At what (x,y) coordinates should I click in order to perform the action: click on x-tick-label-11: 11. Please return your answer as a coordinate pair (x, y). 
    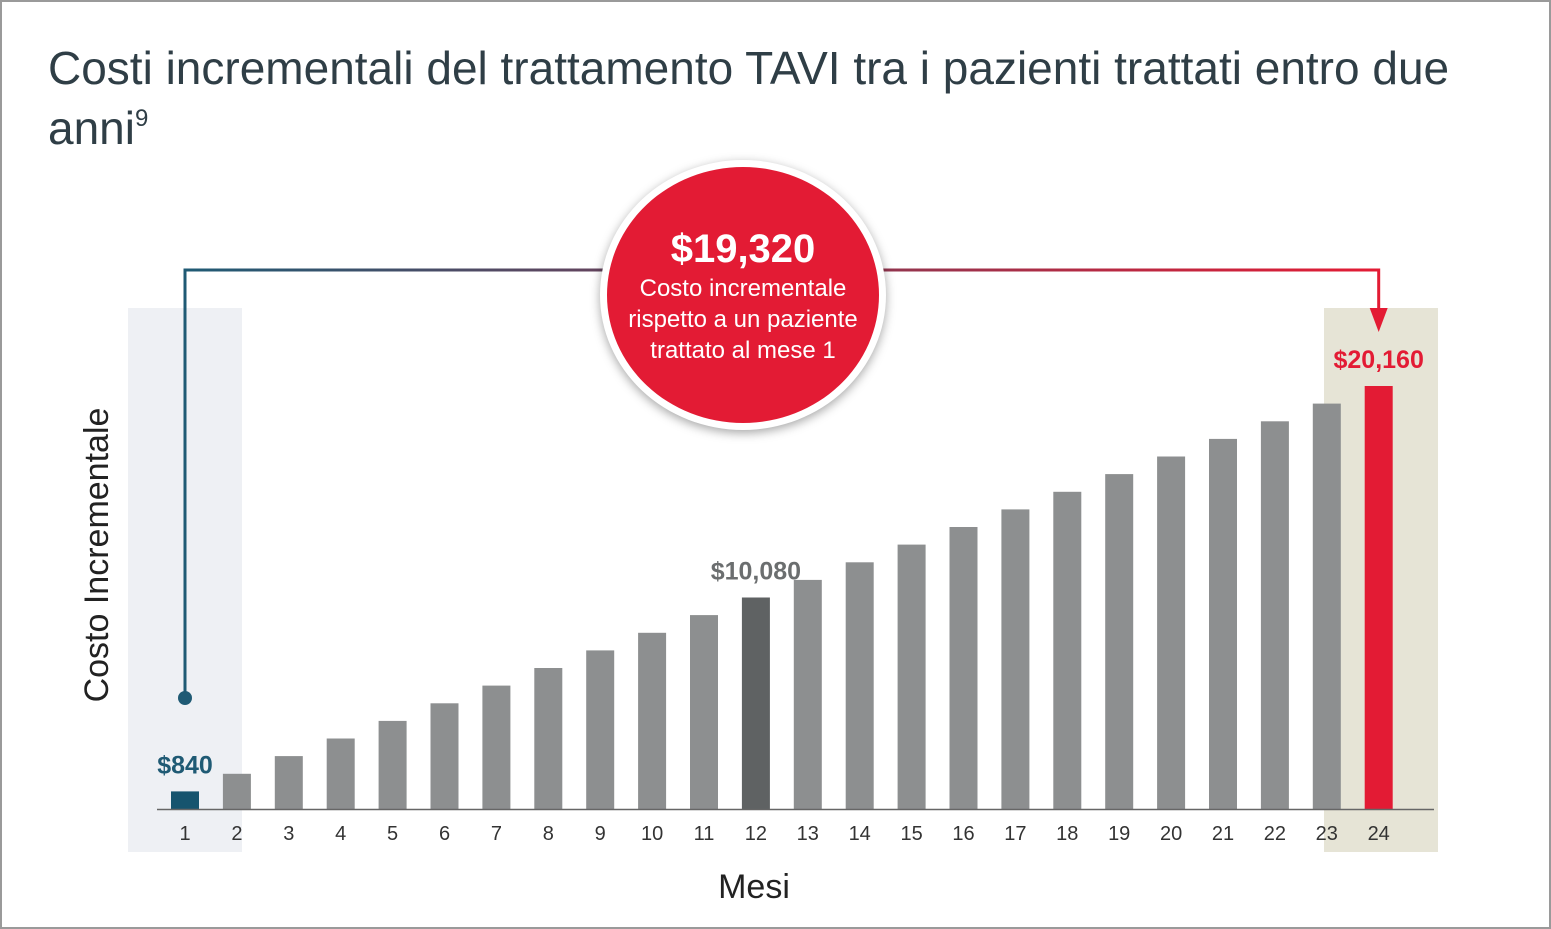
    Looking at the image, I should click on (704, 834).